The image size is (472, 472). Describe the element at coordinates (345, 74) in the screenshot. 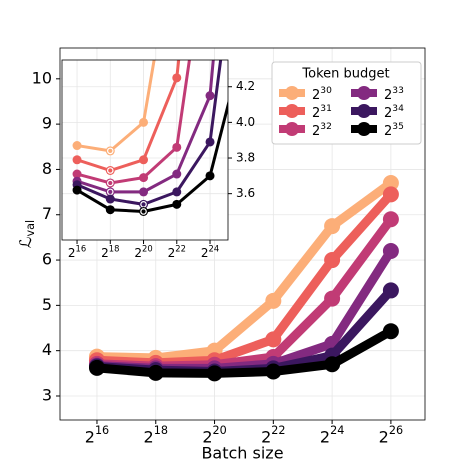

I see `legend-title: Token budget` at that location.